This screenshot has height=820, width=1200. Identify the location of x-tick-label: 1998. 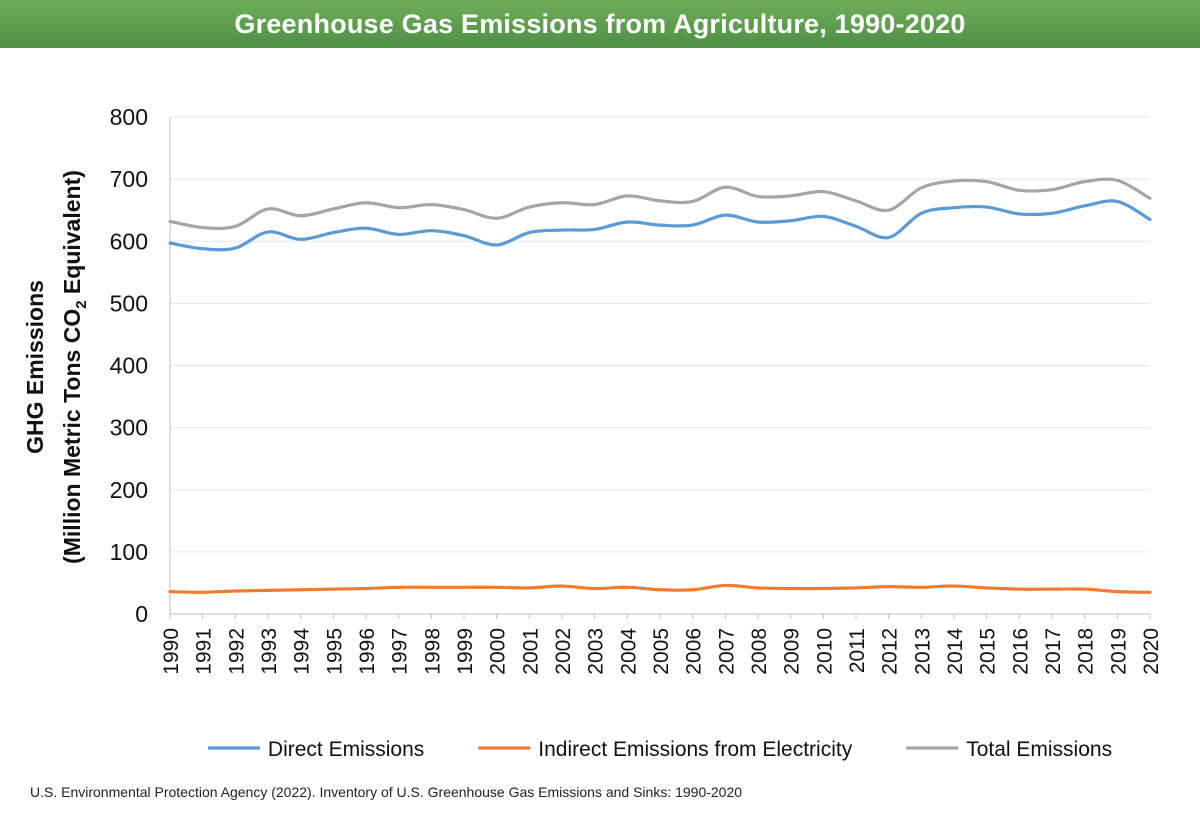
(432, 651).